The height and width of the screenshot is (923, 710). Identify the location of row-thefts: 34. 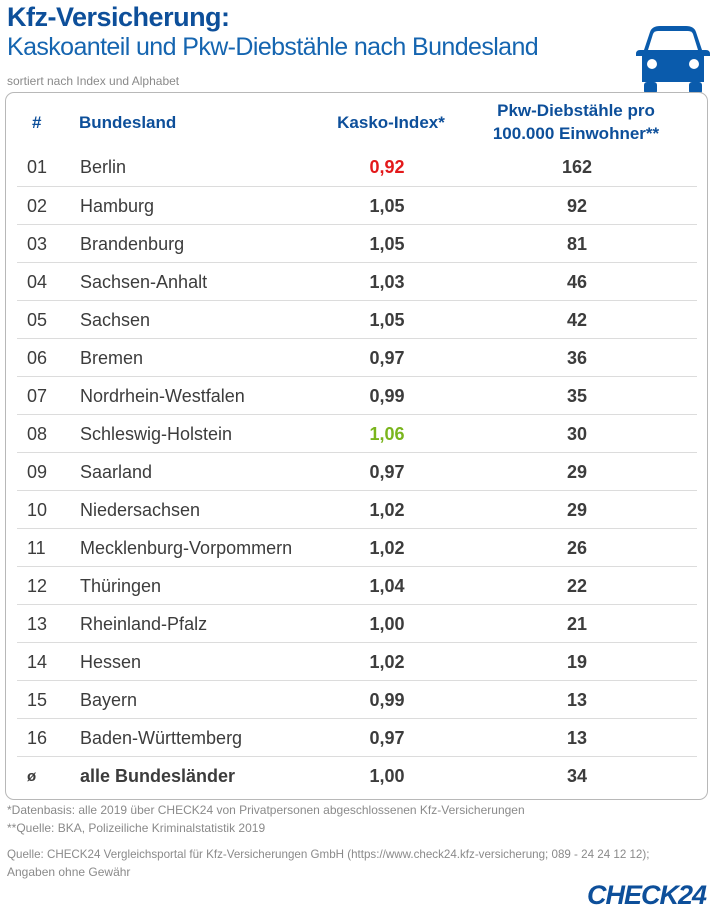
(577, 776).